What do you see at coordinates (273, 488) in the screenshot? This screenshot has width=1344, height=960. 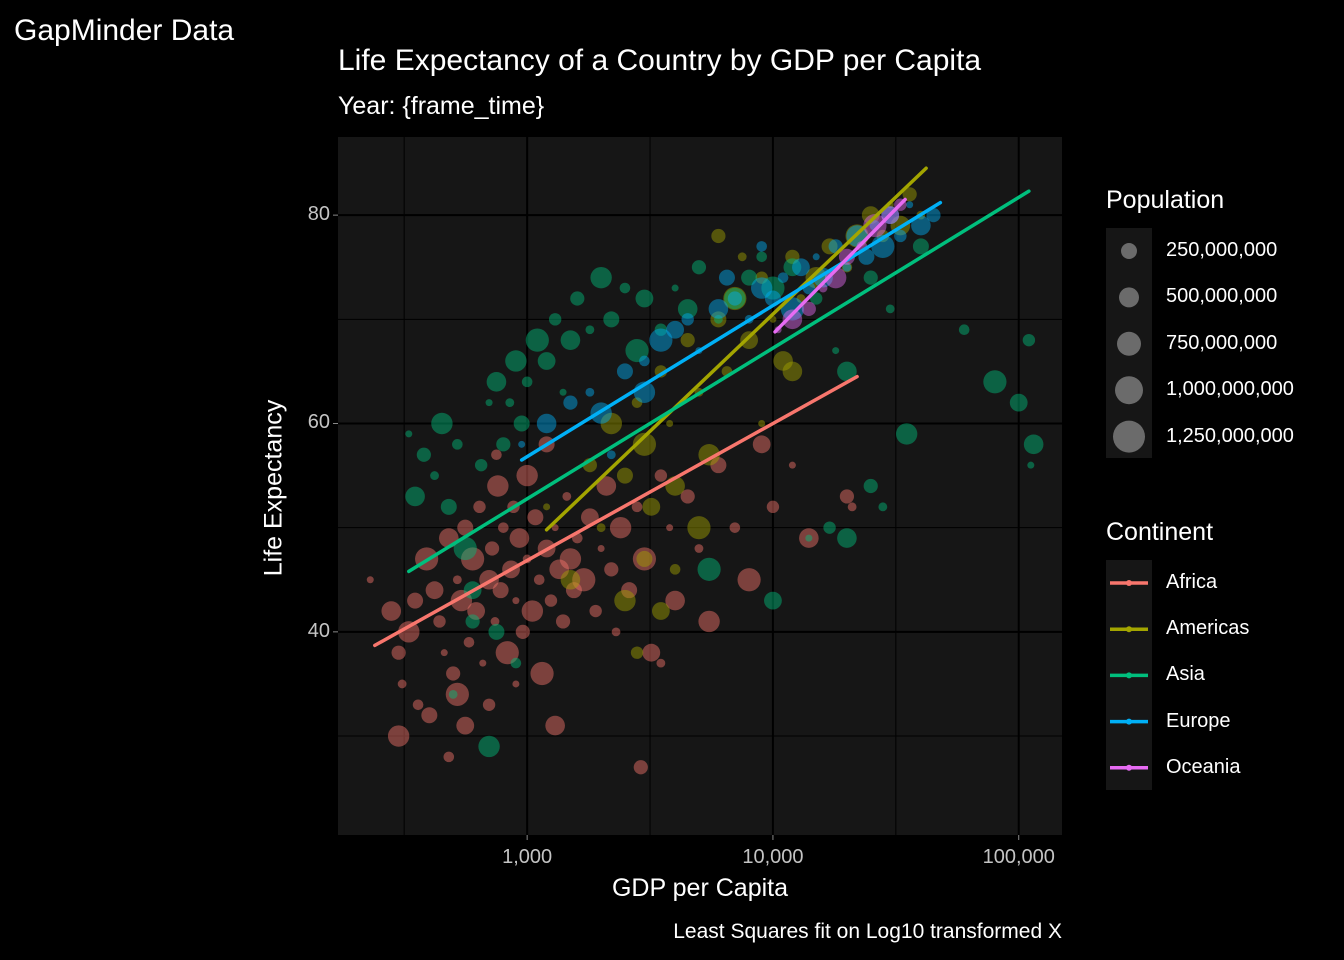 I see `y-axis-label: Life Expectancy` at bounding box center [273, 488].